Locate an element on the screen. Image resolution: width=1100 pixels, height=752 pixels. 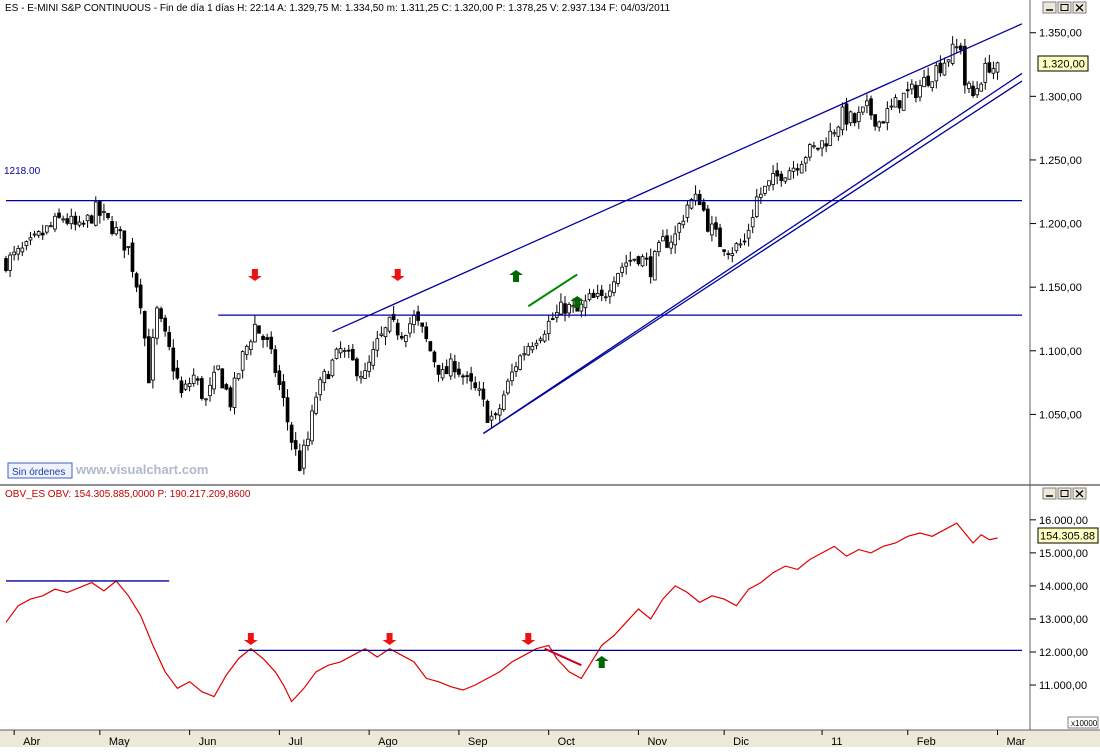
price-value-box: 1.320,00 is located at coordinates (1063, 63).